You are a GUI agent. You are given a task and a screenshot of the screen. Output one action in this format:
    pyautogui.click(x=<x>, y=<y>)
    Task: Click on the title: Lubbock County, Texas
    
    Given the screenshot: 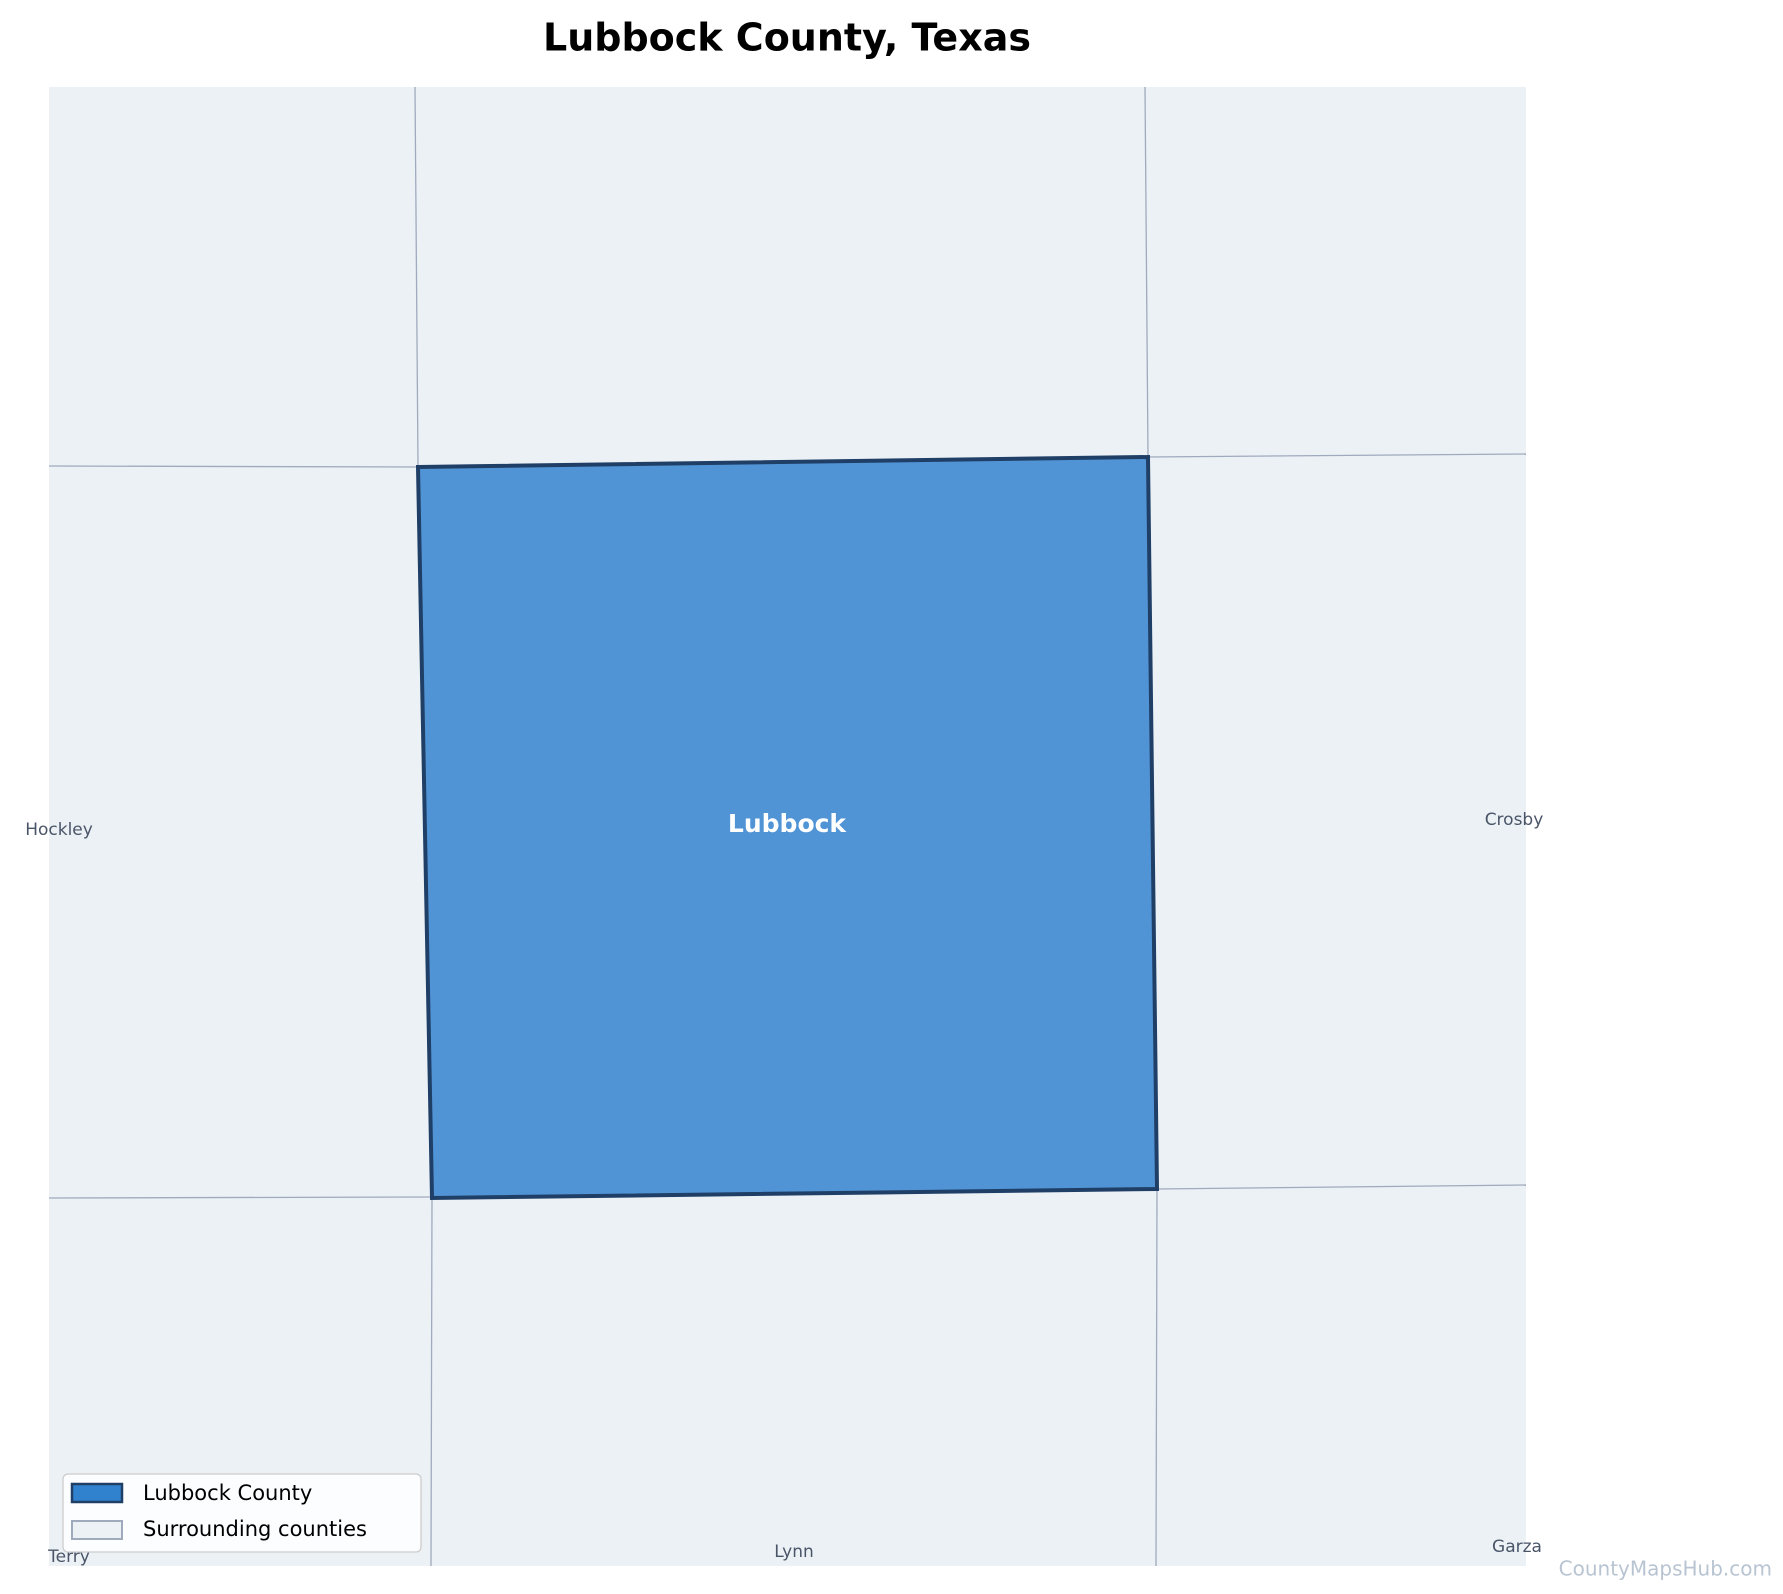 What is the action you would take?
    pyautogui.click(x=787, y=38)
    